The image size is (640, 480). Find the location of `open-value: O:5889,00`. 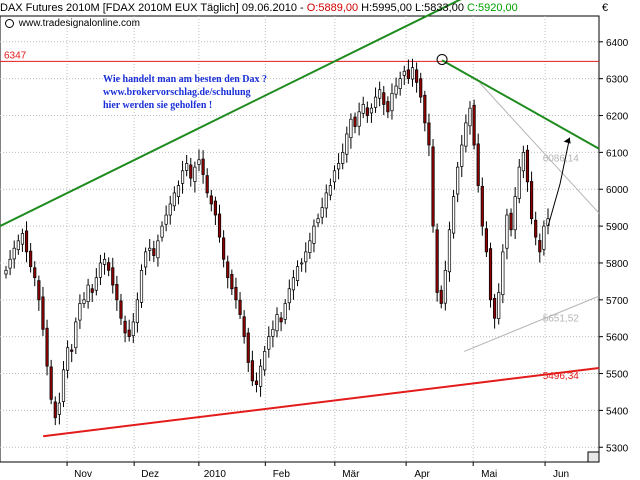

open-value: O:5889,00 is located at coordinates (332, 8).